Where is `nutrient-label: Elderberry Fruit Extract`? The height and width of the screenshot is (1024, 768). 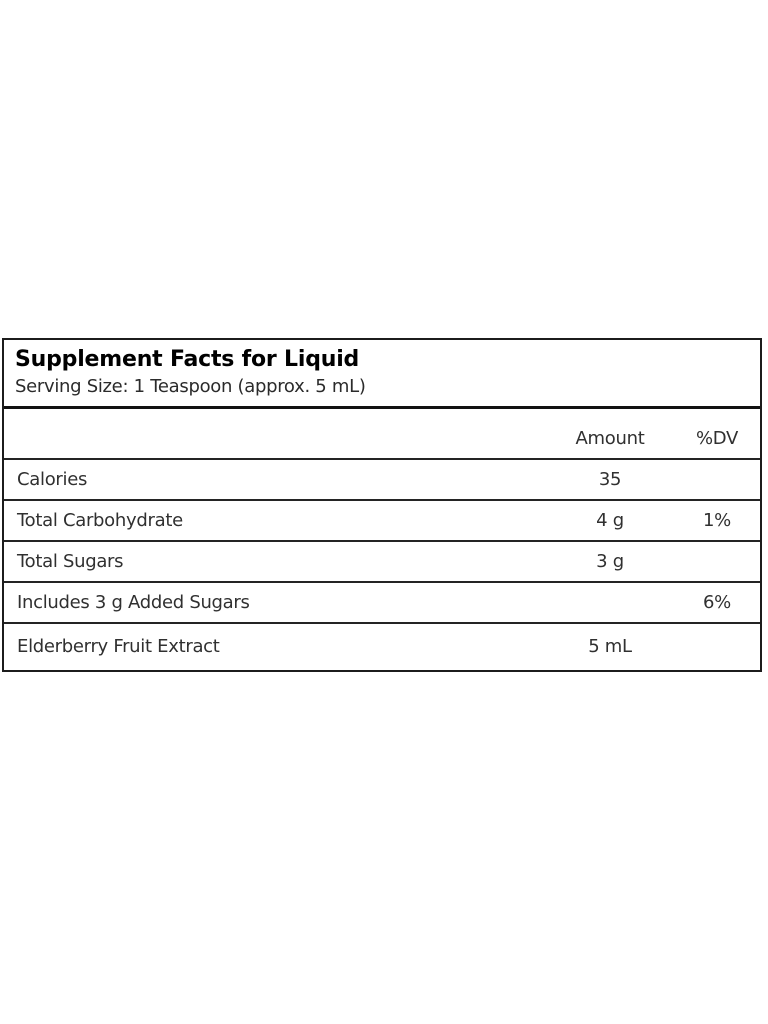 nutrient-label: Elderberry Fruit Extract is located at coordinates (118, 647).